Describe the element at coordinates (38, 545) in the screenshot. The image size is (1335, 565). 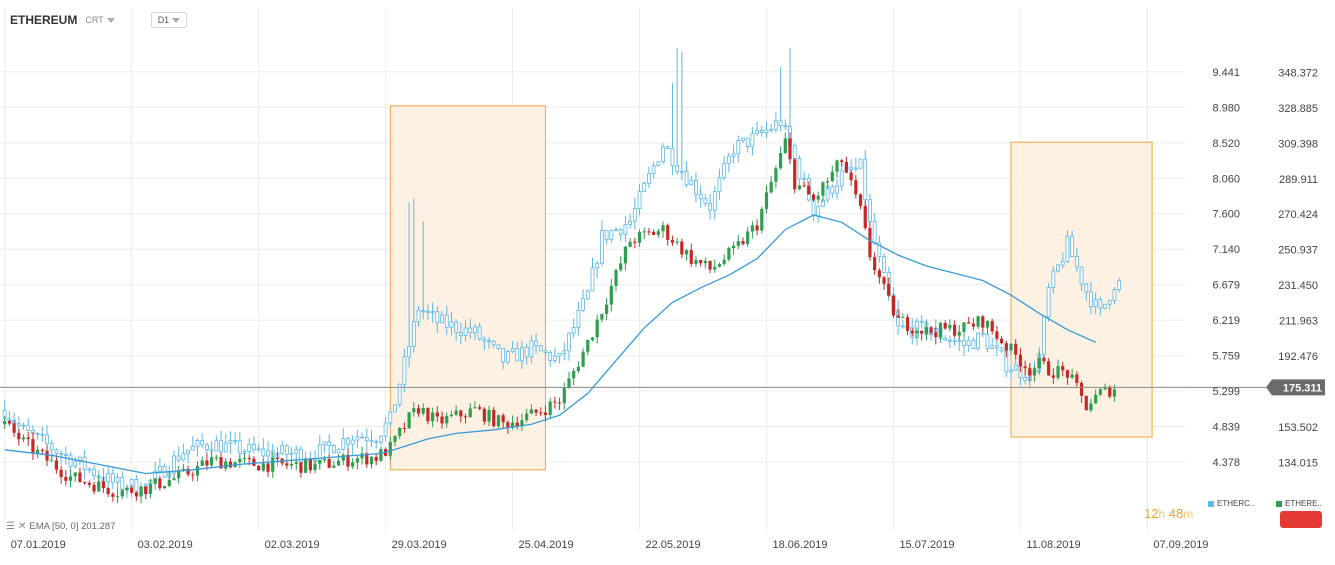
I see `x-tick-label: 07.01.2019` at that location.